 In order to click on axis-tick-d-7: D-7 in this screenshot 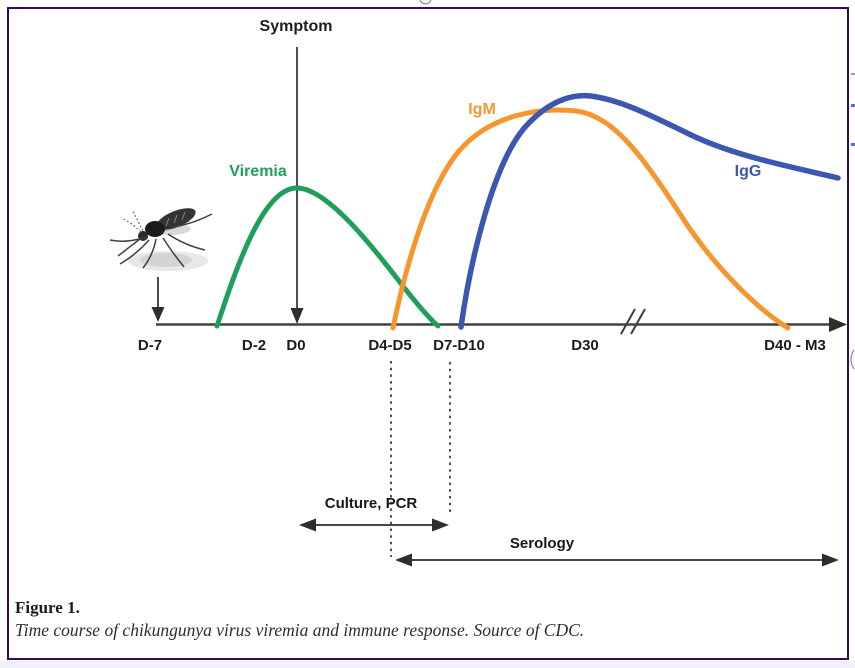, I will do `click(150, 345)`.